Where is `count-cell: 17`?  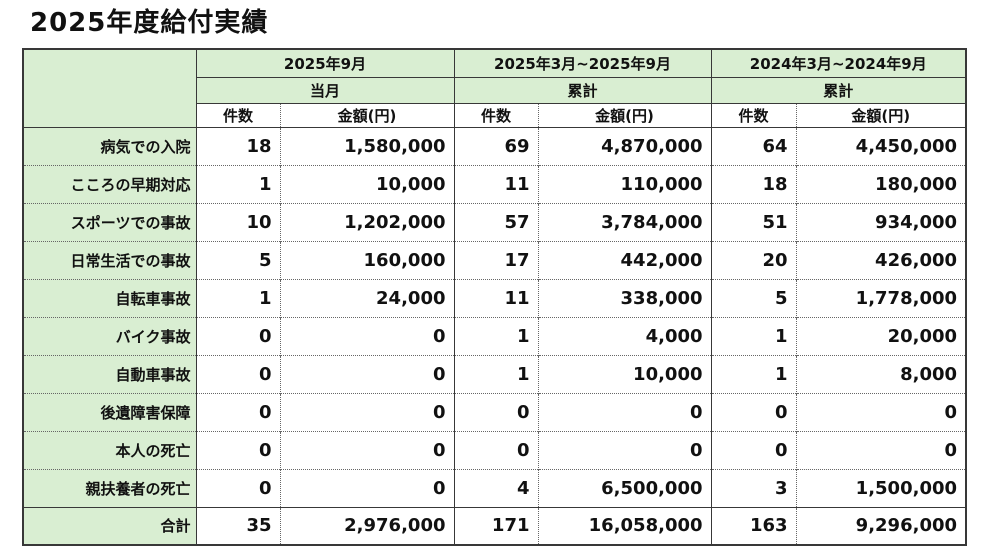
count-cell: 17 is located at coordinates (495, 259).